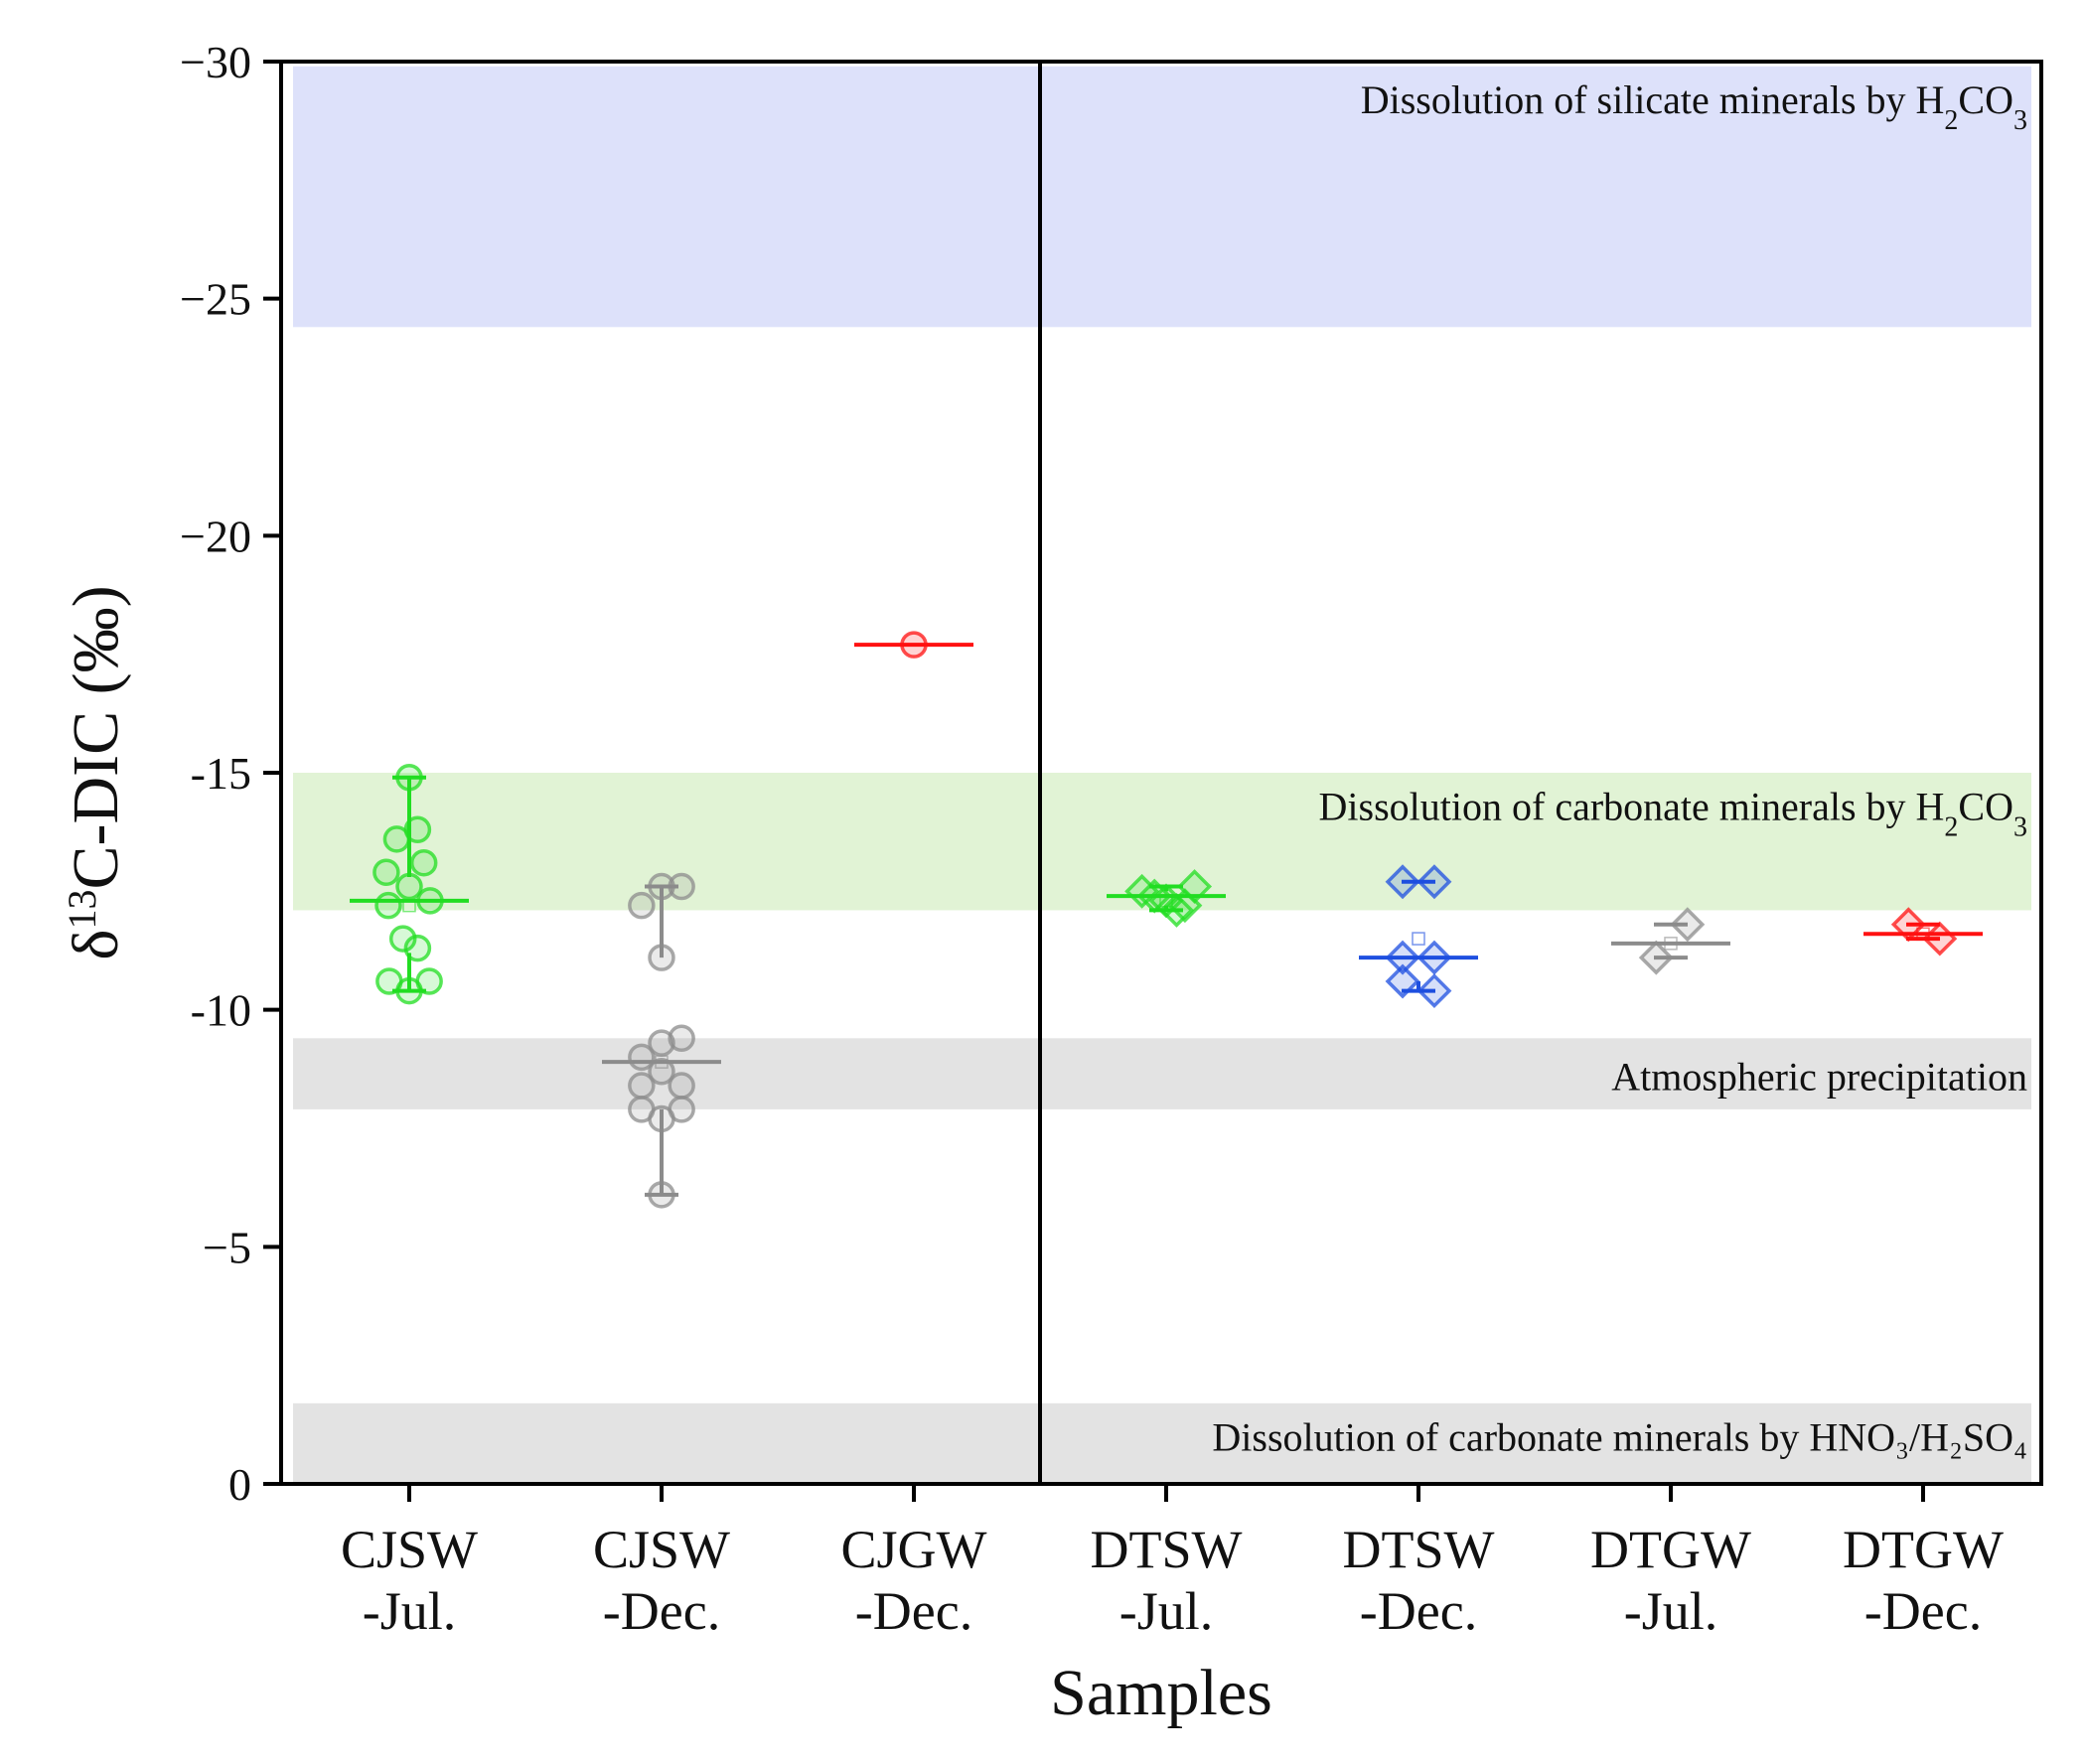 This screenshot has height=1764, width=2086. Describe the element at coordinates (1162, 1073) in the screenshot. I see `band-atmospheric-precipitation` at that location.